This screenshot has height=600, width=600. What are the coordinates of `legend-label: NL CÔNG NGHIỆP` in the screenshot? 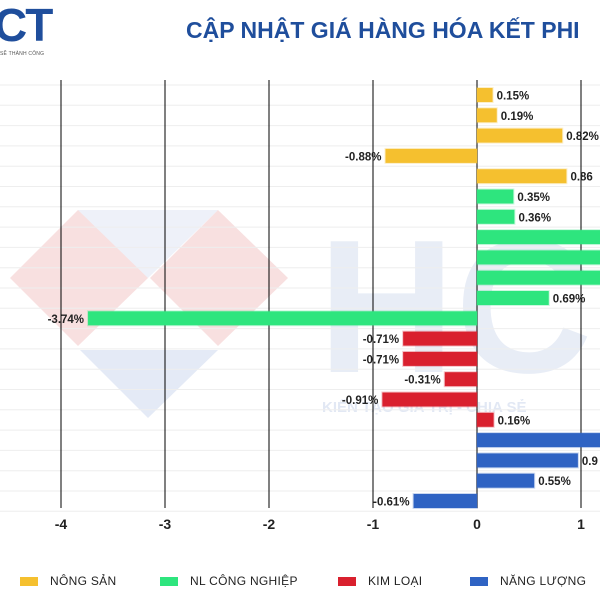 It's located at (244, 581).